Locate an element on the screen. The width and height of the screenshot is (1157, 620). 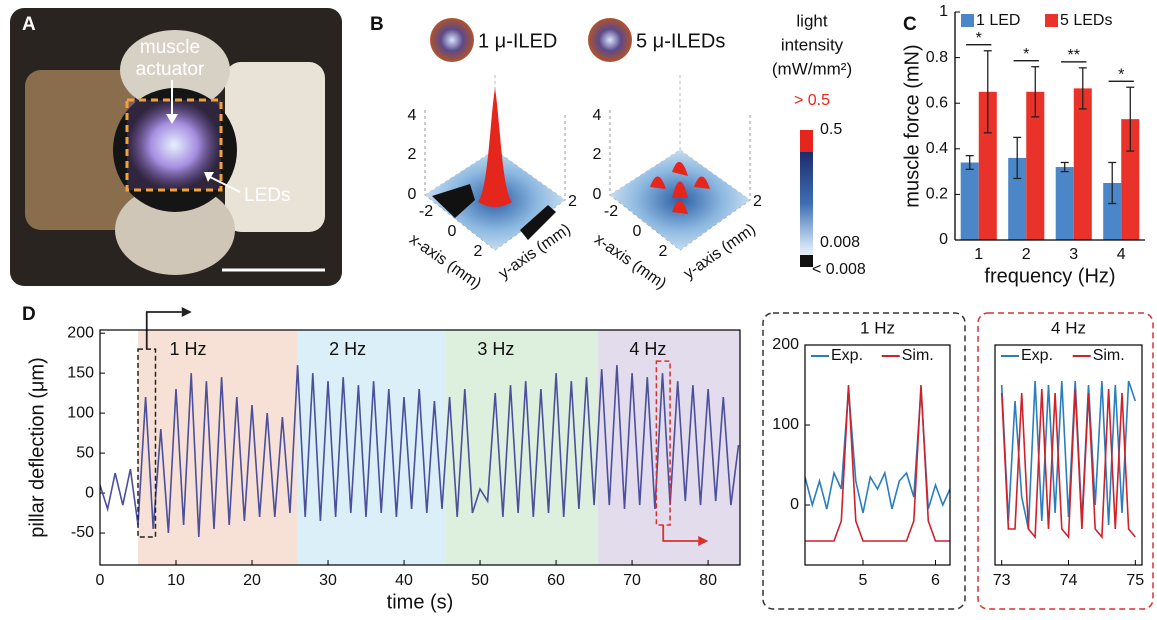
y-tick-label: 2 is located at coordinates (757, 201).